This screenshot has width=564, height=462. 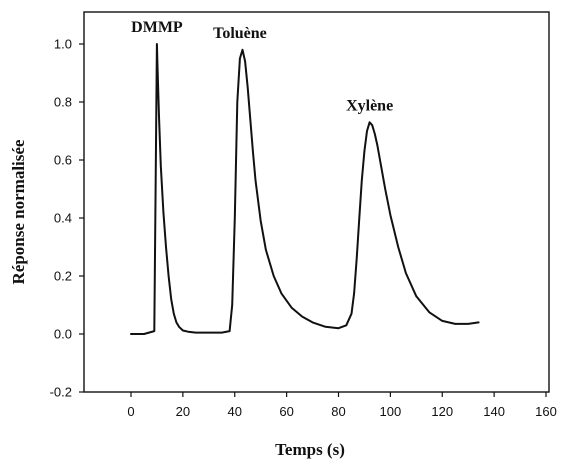 What do you see at coordinates (240, 33) in the screenshot?
I see `peak-label: Toluène` at bounding box center [240, 33].